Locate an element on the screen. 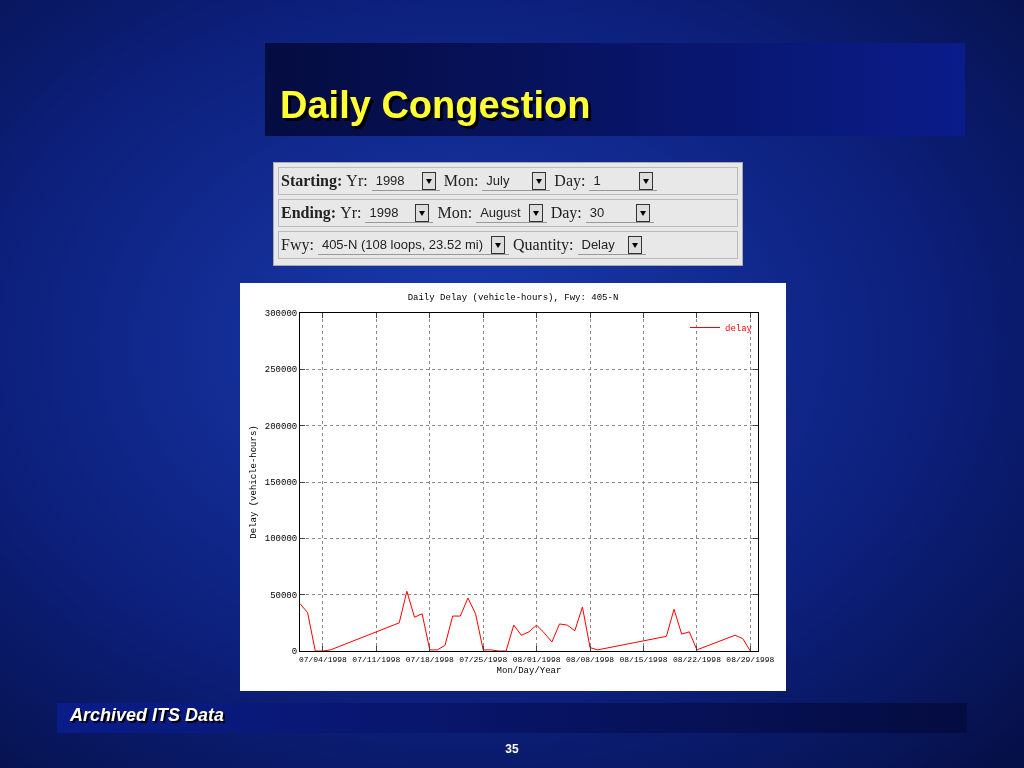 This screenshot has width=1024, height=768. y-tick-label: 0 is located at coordinates (294, 652).